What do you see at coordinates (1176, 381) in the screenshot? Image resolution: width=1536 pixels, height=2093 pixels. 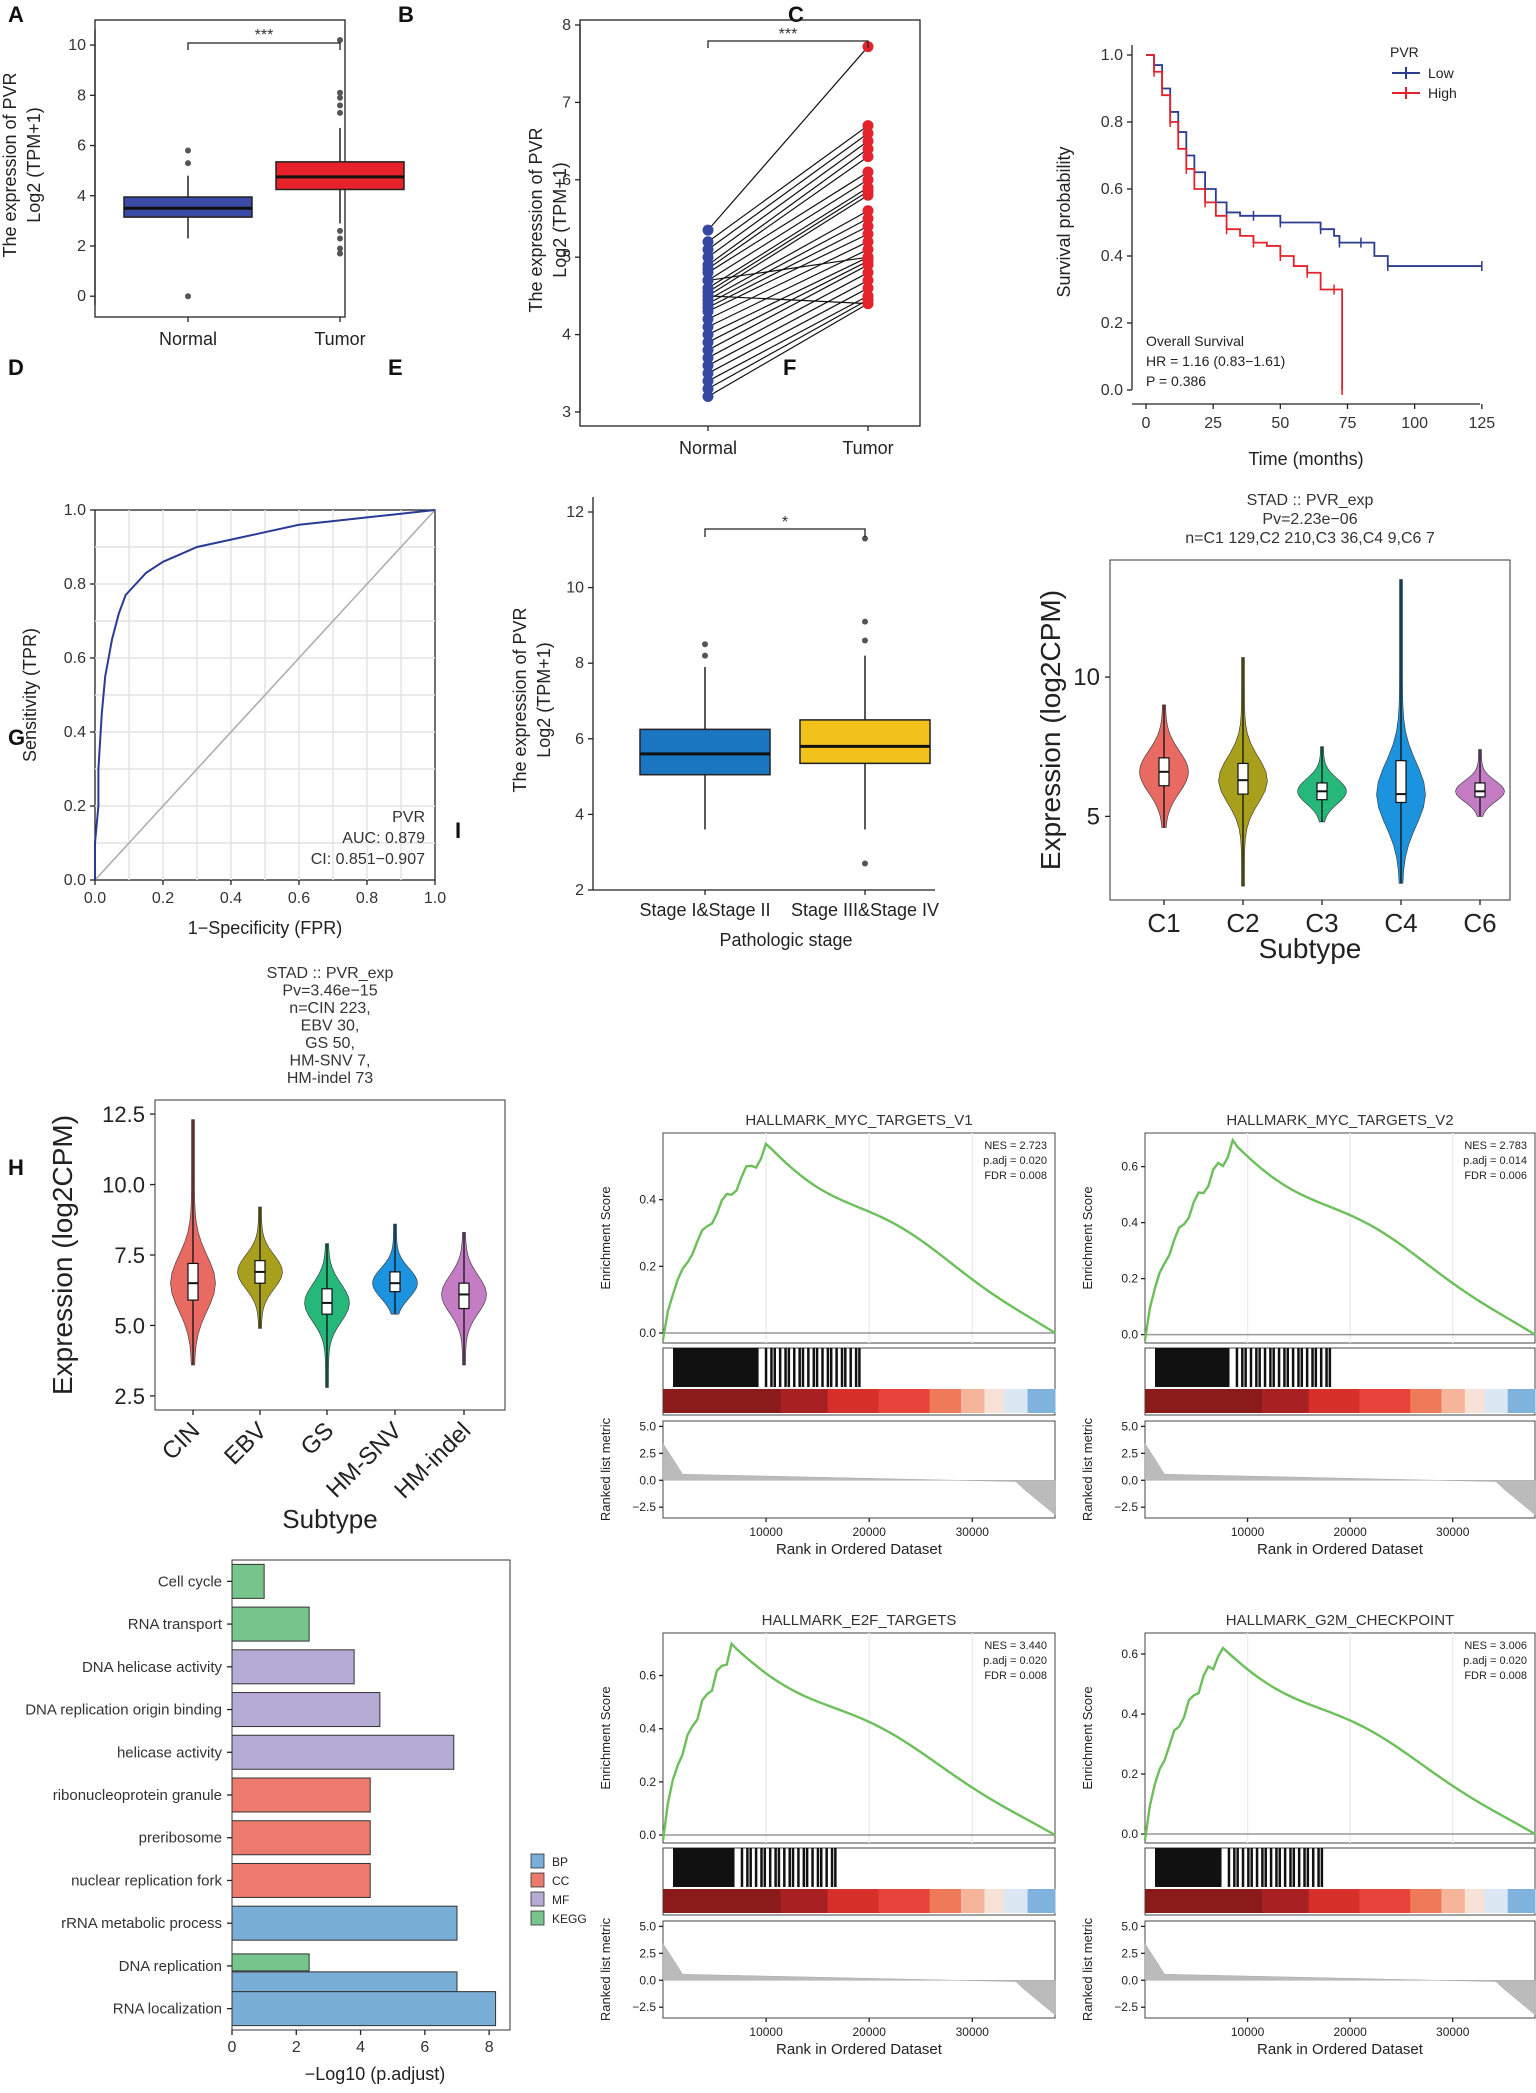 I see `km-annotation: P = 0.386` at bounding box center [1176, 381].